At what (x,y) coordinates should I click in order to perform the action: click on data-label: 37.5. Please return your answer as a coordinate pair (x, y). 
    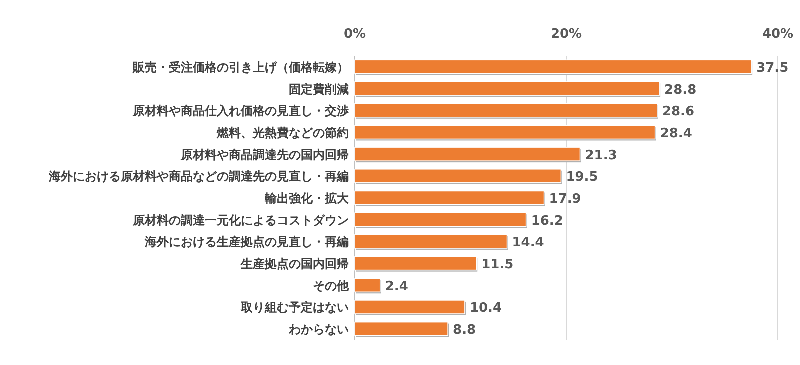
    Looking at the image, I should click on (772, 68).